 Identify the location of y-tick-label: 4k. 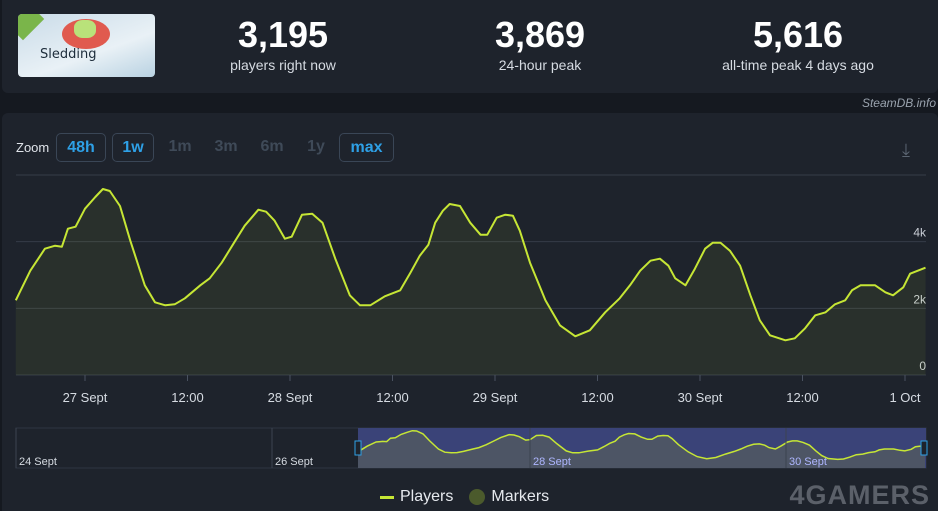
(920, 233).